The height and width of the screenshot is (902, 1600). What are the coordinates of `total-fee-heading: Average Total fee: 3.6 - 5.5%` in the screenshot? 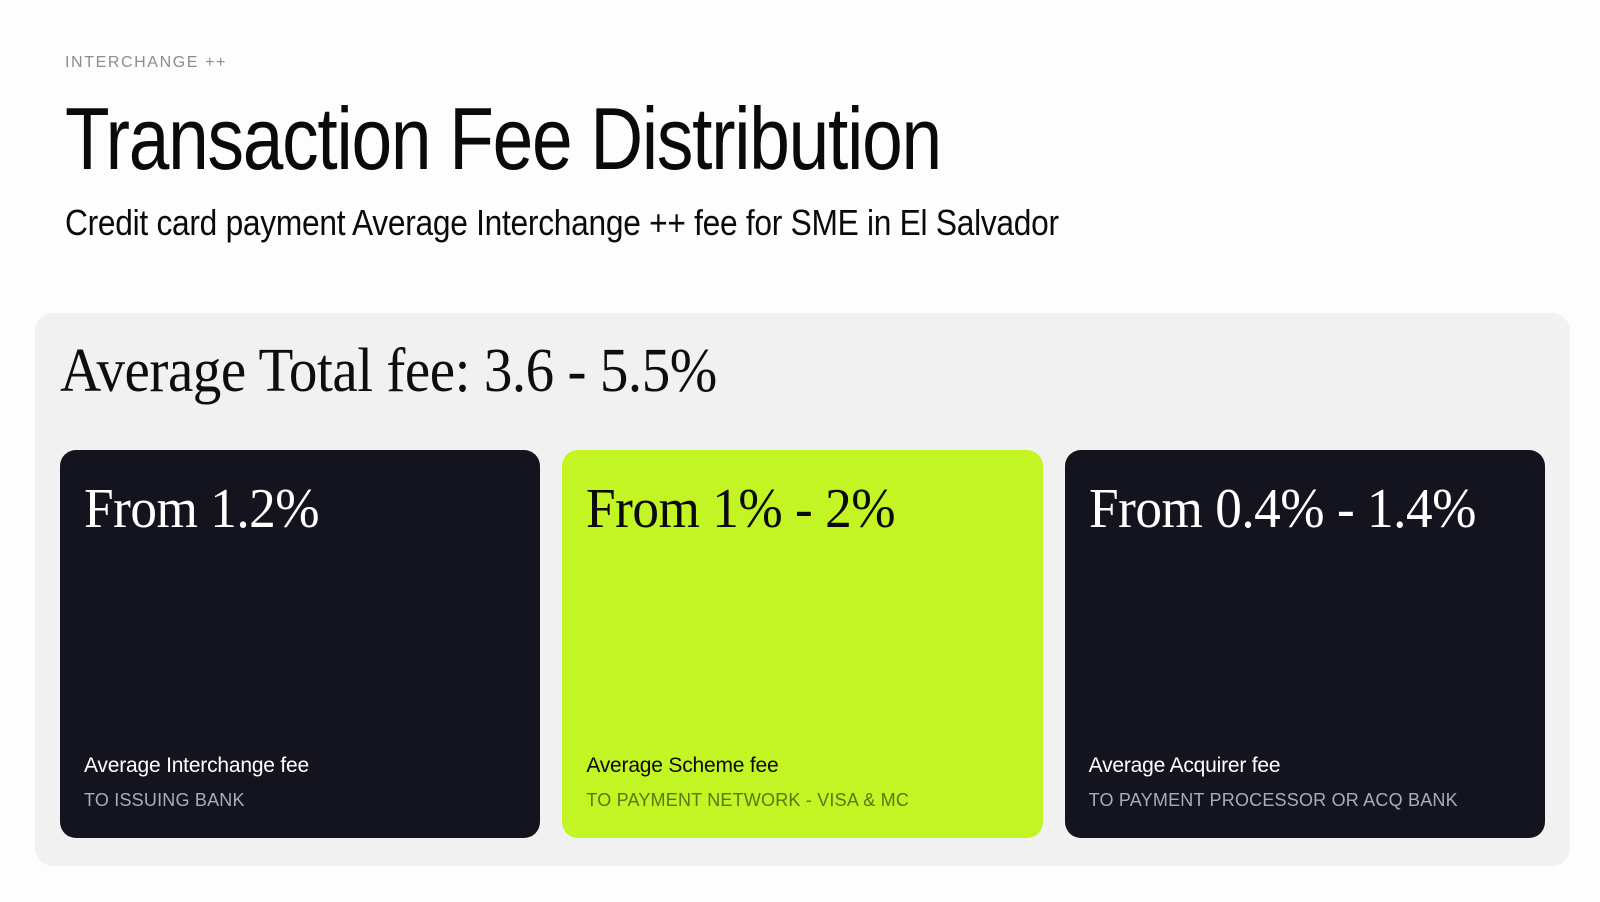 It's located at (388, 371).